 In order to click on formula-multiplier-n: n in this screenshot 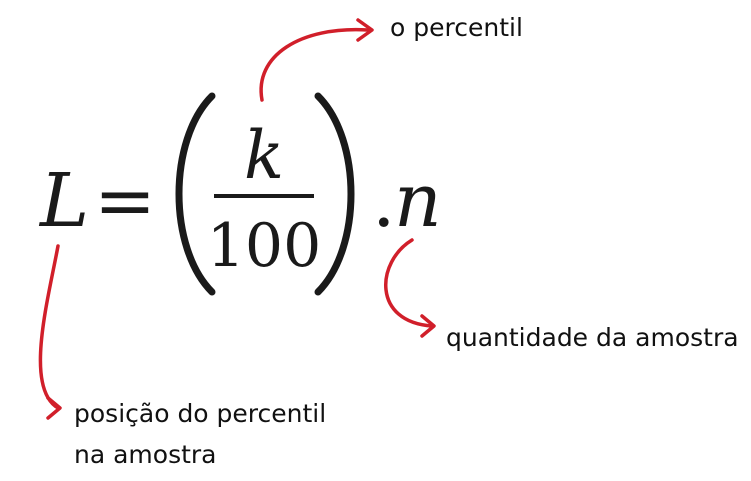, I will do `click(418, 201)`.